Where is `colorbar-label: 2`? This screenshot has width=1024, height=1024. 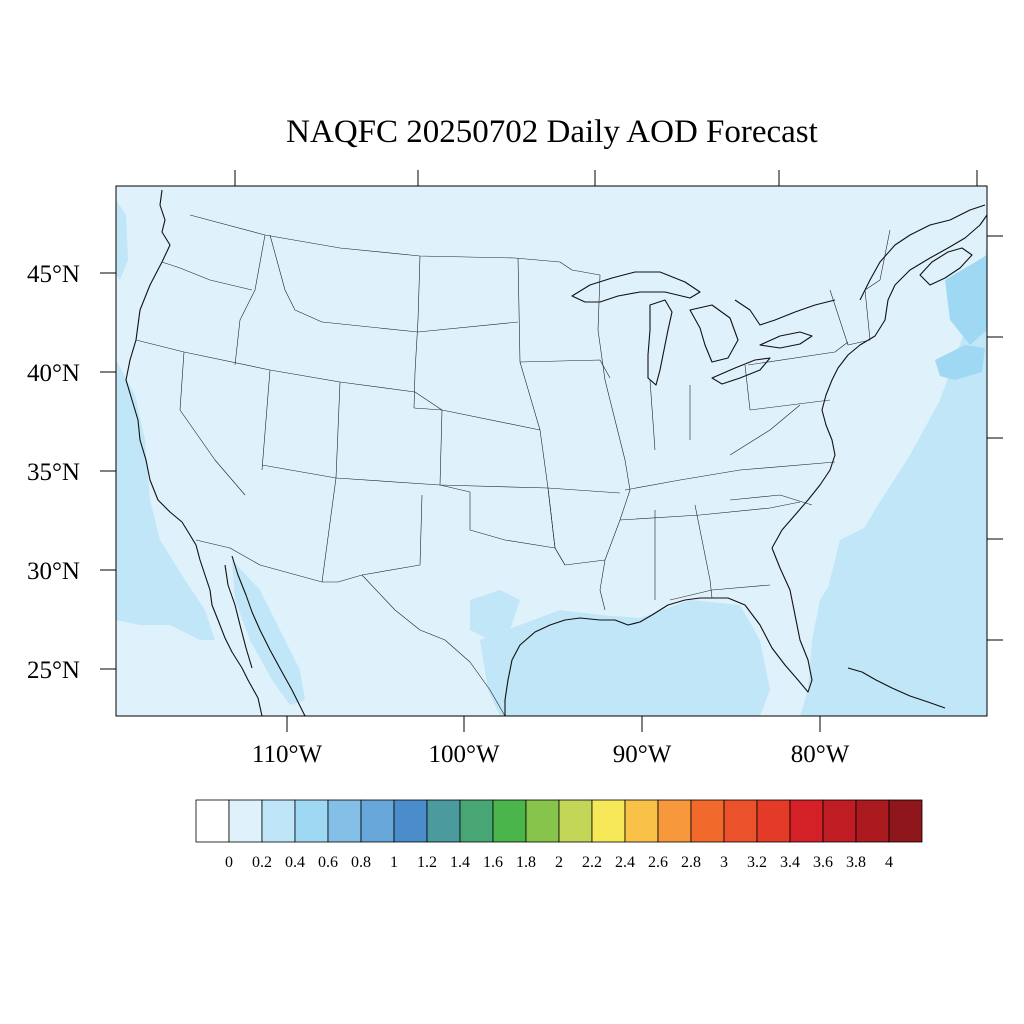 colorbar-label: 2 is located at coordinates (559, 862).